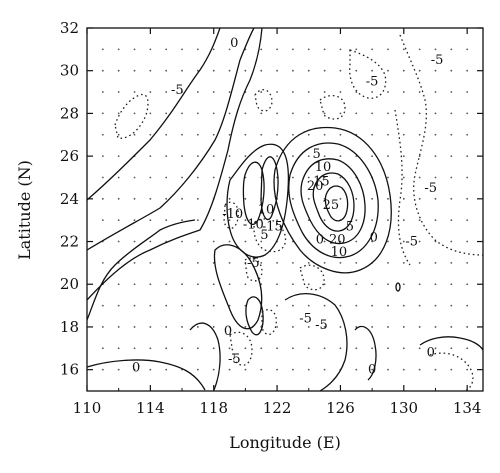 This screenshot has height=473, width=500. What do you see at coordinates (285, 442) in the screenshot?
I see `x-axis-title: Longitude (E)` at bounding box center [285, 442].